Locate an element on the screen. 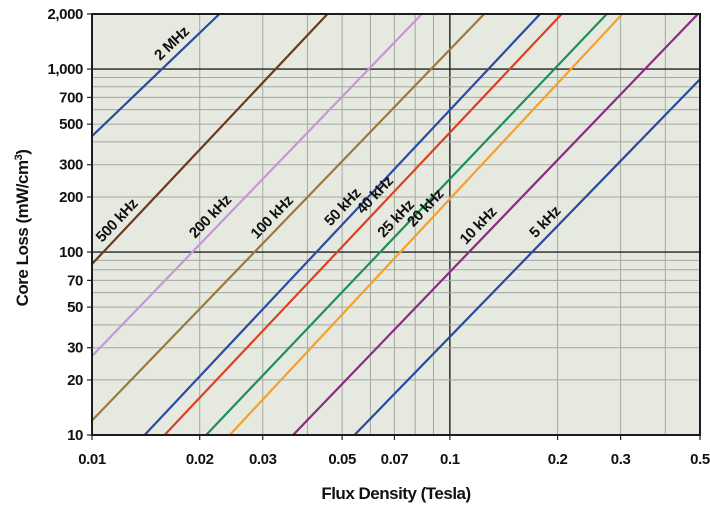  y-axis-title-text: Core Loss (mW/cm is located at coordinates (22, 233).